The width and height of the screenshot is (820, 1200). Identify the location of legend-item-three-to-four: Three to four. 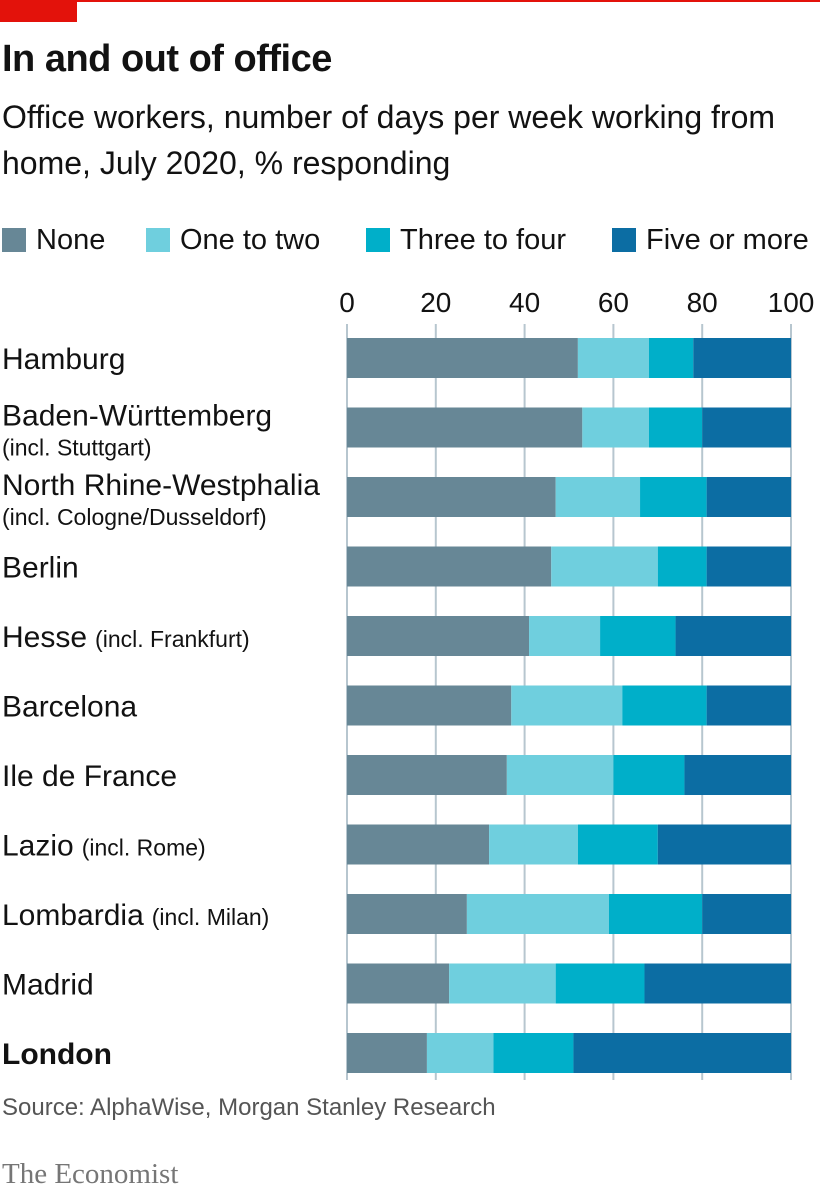
(466, 240).